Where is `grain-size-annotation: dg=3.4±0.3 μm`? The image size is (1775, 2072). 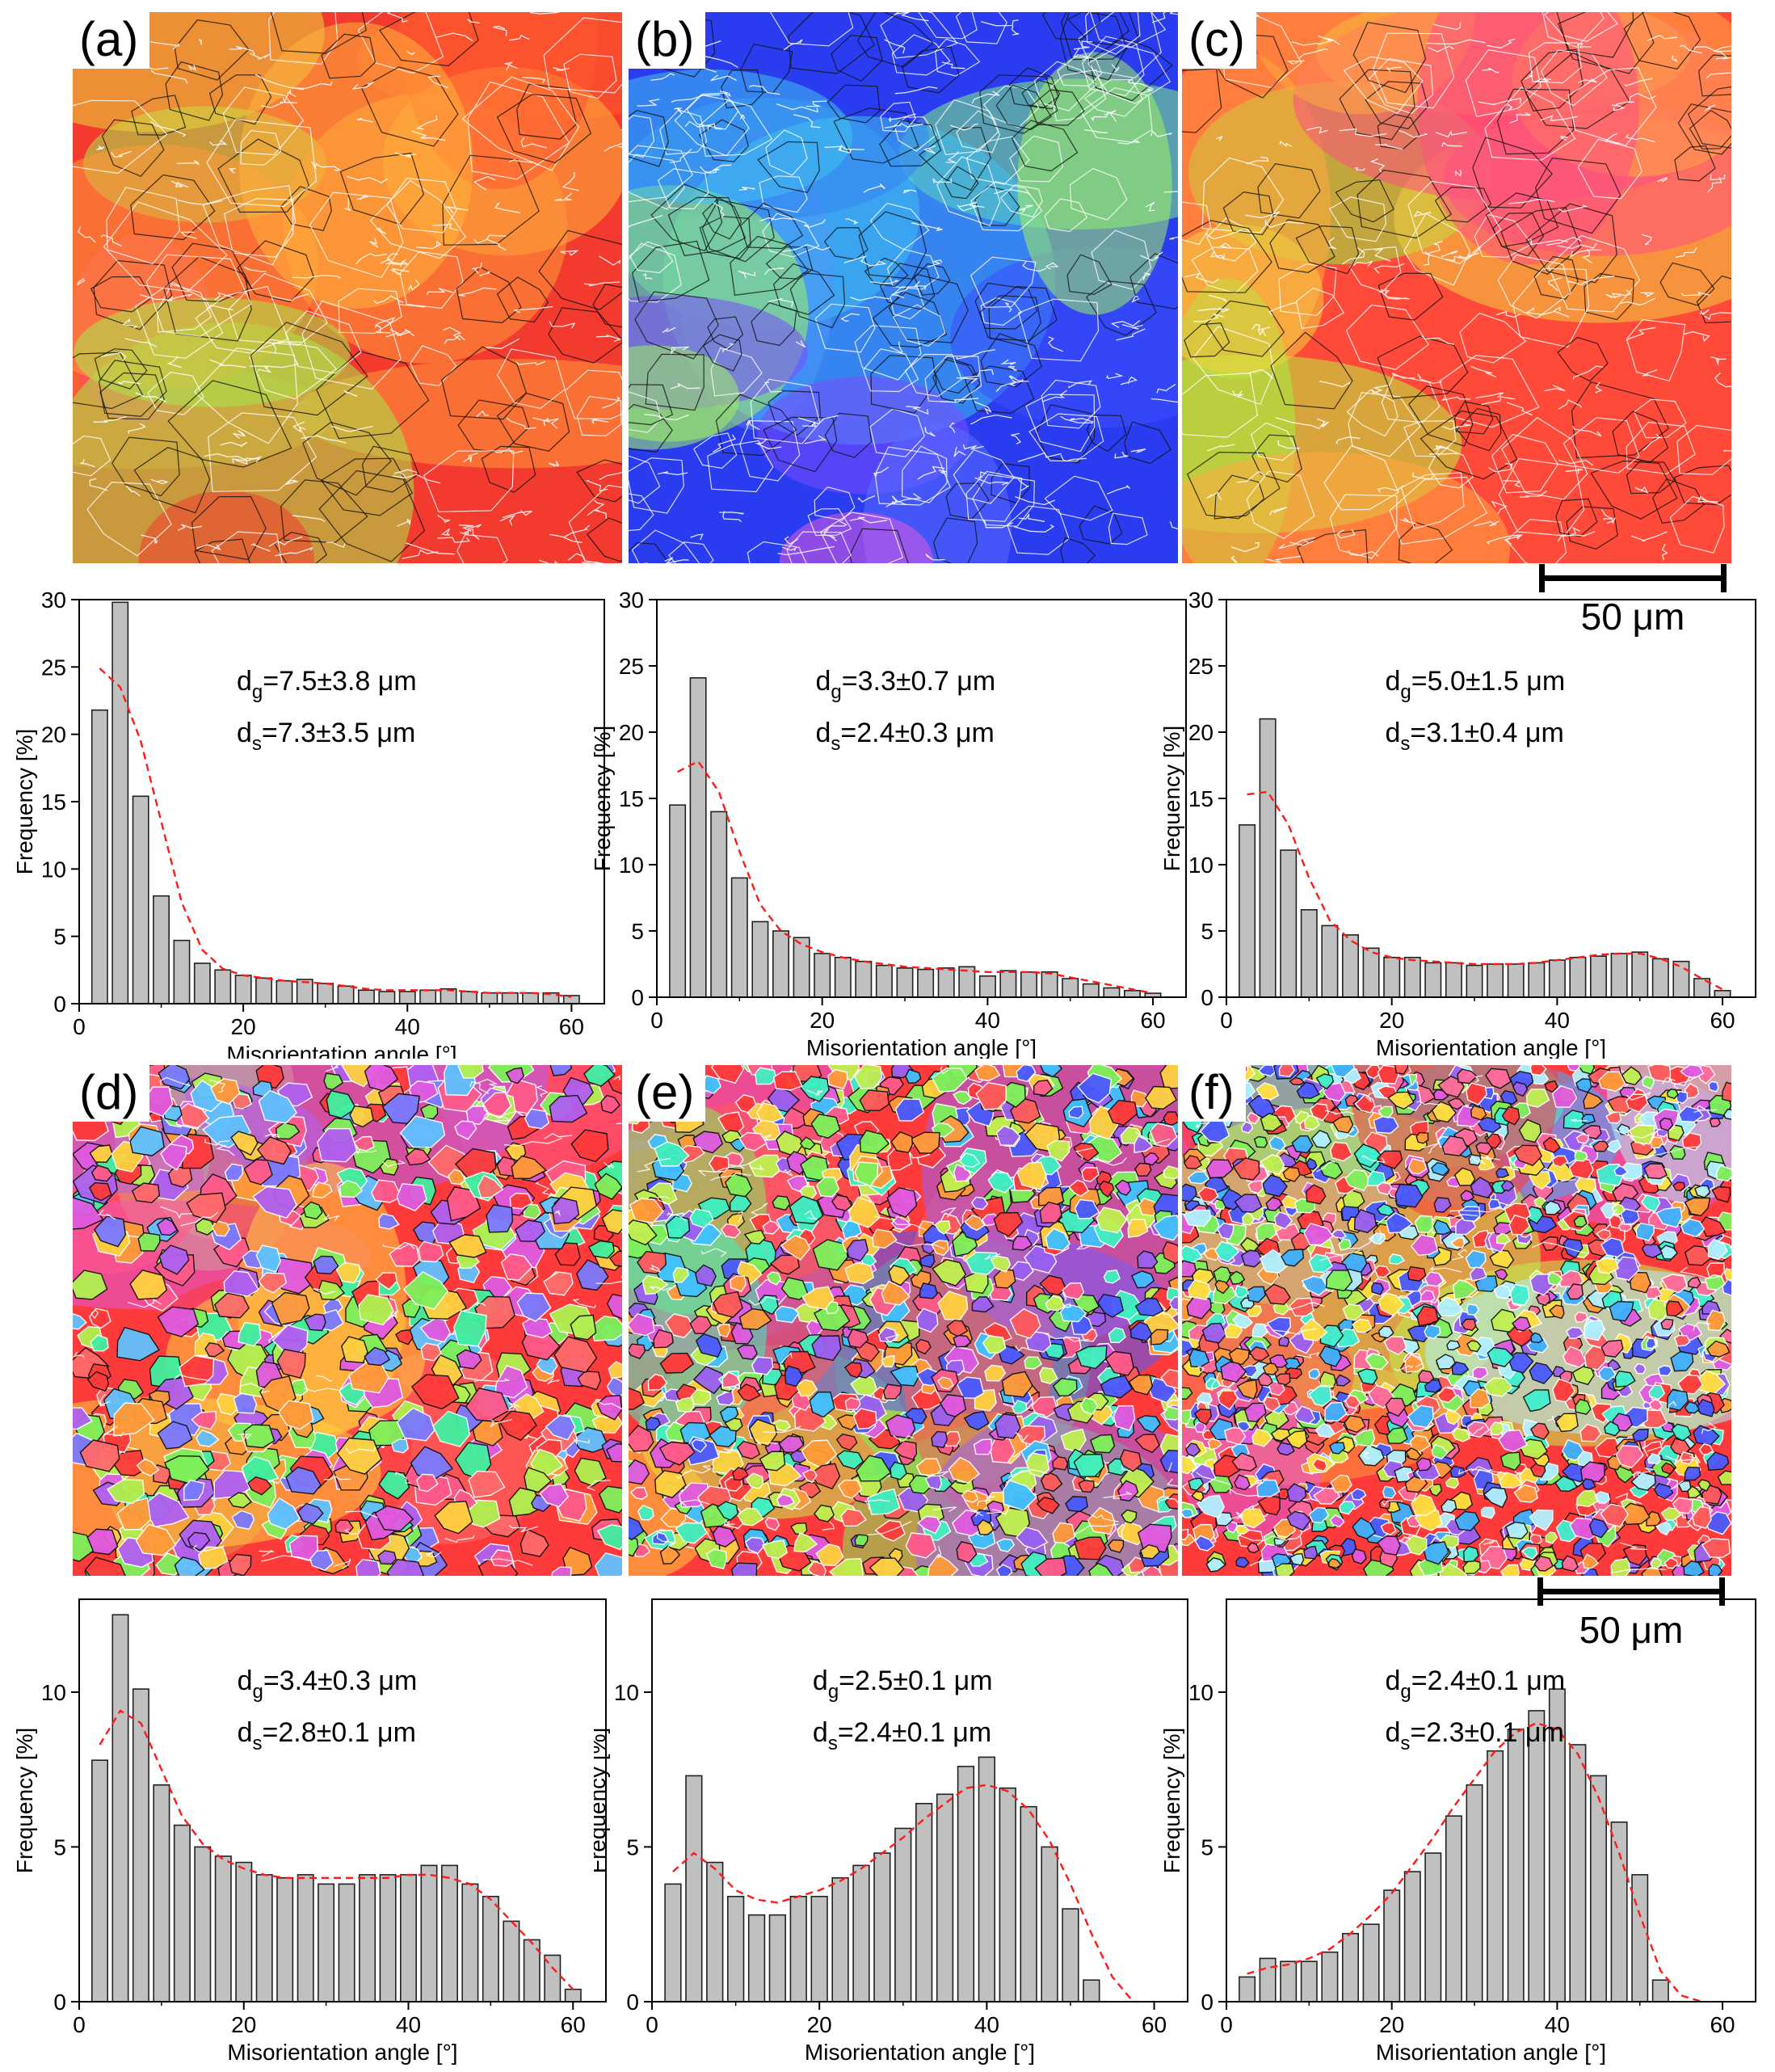 grain-size-annotation: dg=3.4±0.3 μm is located at coordinates (328, 1685).